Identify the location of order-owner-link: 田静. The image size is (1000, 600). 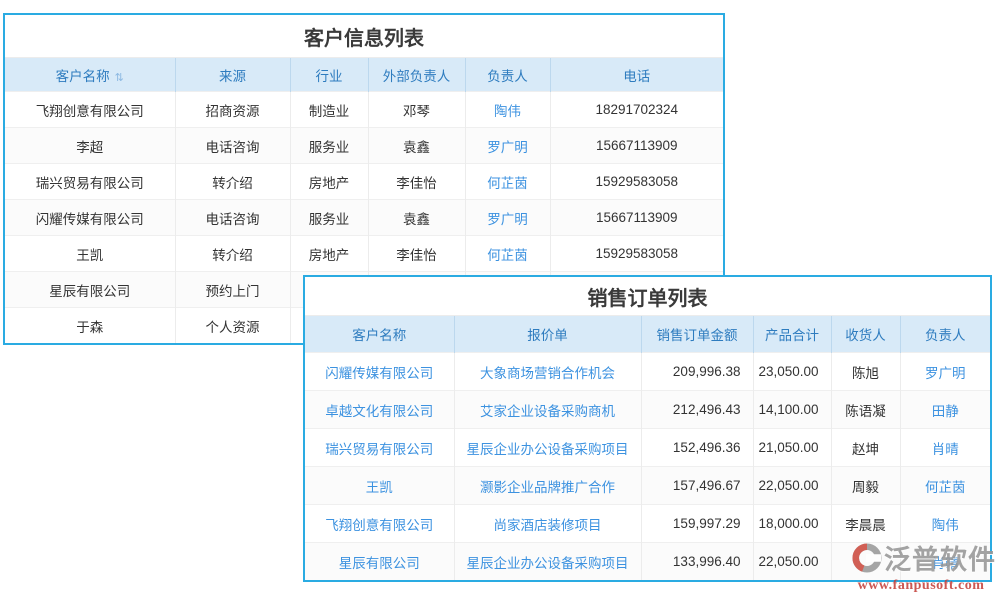
(944, 409).